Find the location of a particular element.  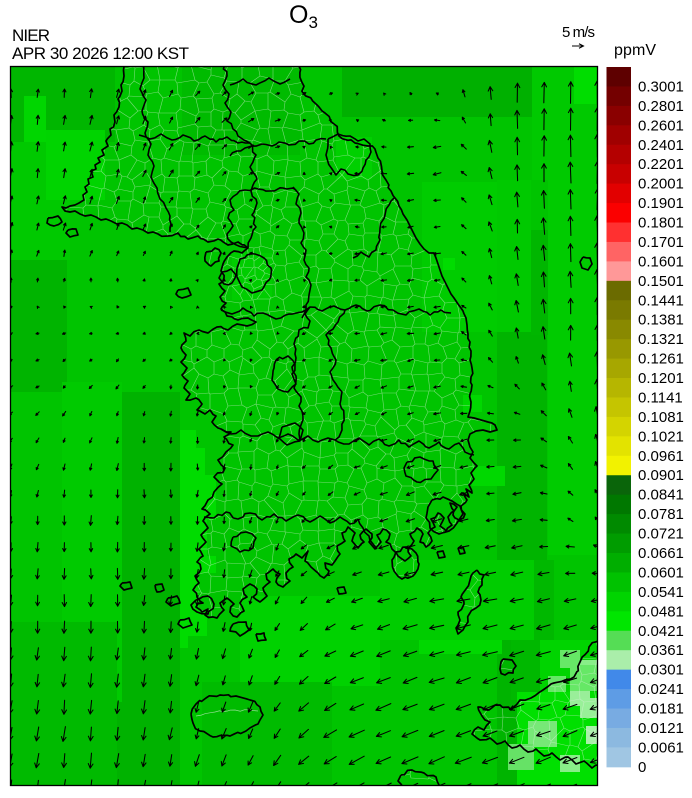

svg-text: NIER is located at coordinates (31, 35).